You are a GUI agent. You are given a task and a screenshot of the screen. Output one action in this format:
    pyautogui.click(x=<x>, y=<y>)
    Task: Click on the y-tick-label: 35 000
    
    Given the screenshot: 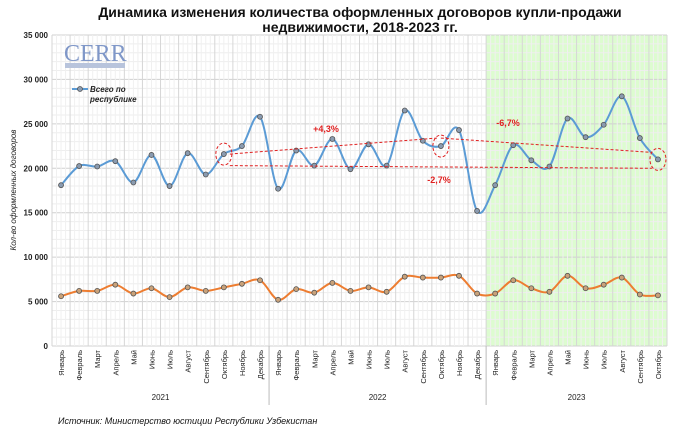 What is the action you would take?
    pyautogui.click(x=36, y=35)
    